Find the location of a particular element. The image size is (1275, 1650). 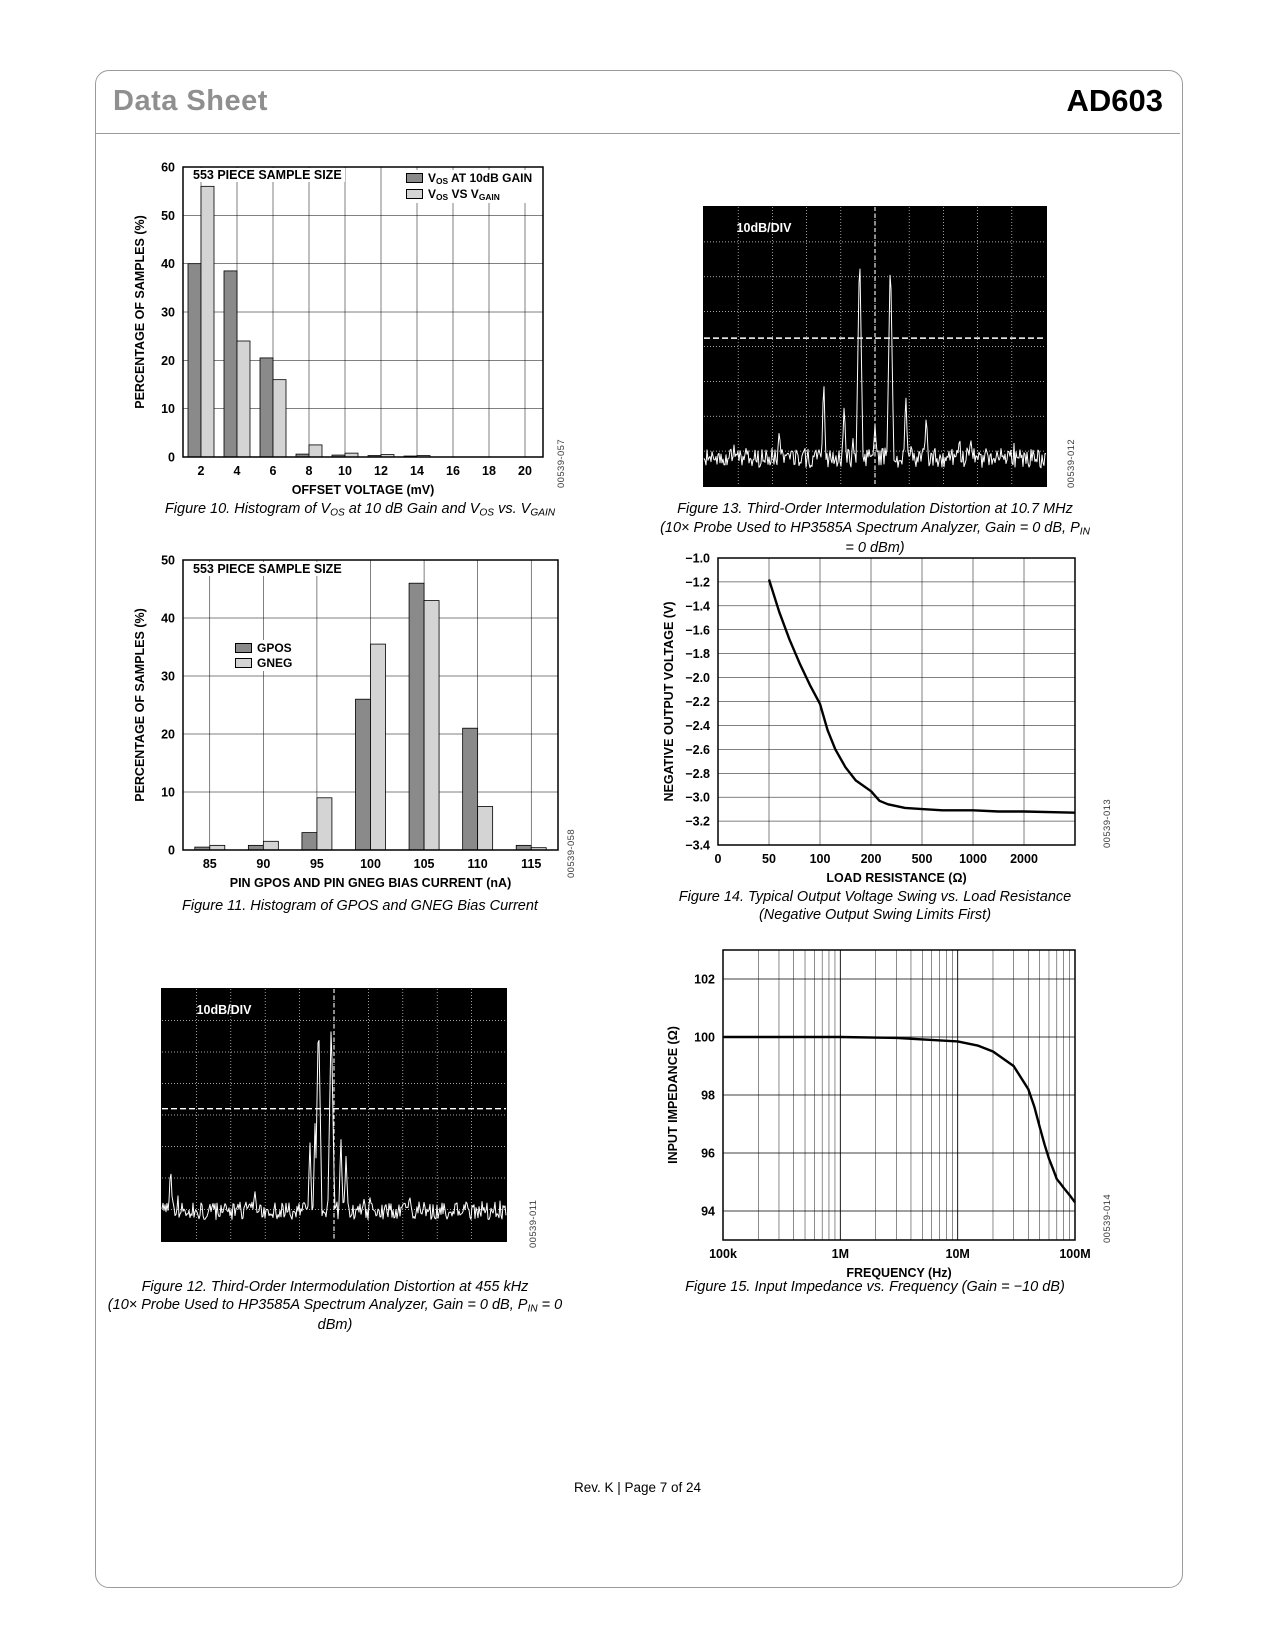

fig11-id-label: 00539-058 is located at coordinates (571, 853).